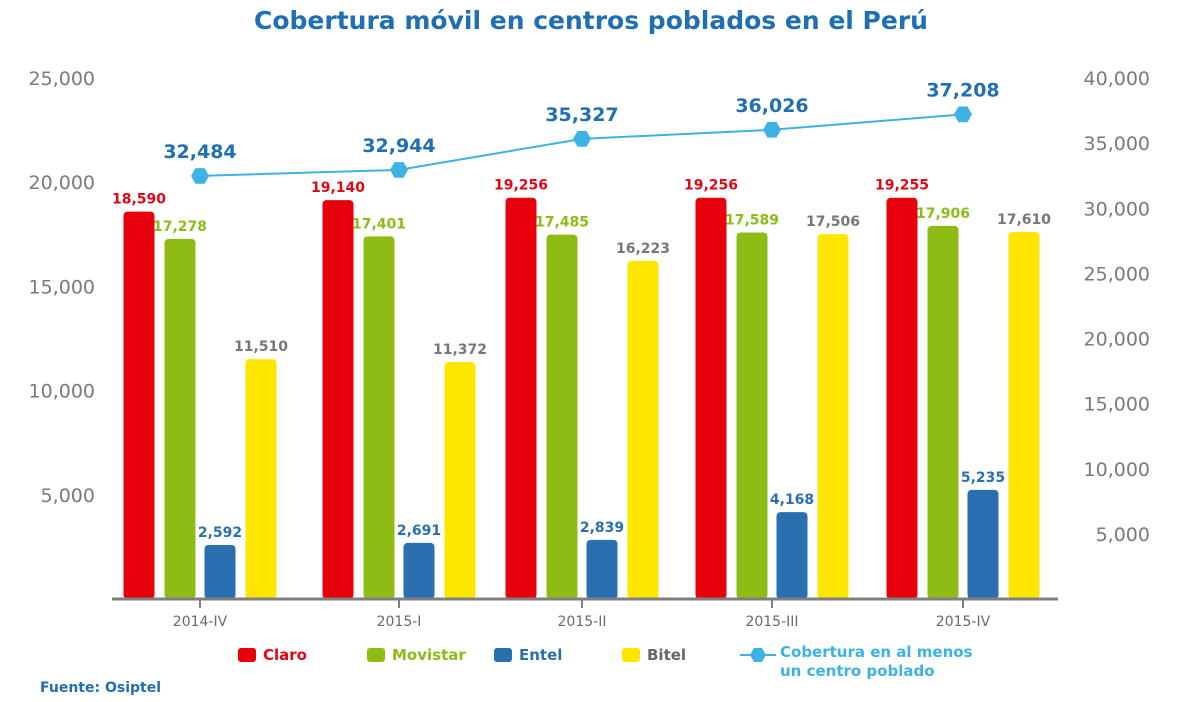 Image resolution: width=1182 pixels, height=702 pixels. What do you see at coordinates (792, 500) in the screenshot?
I see `data-label-entel: 4,168` at bounding box center [792, 500].